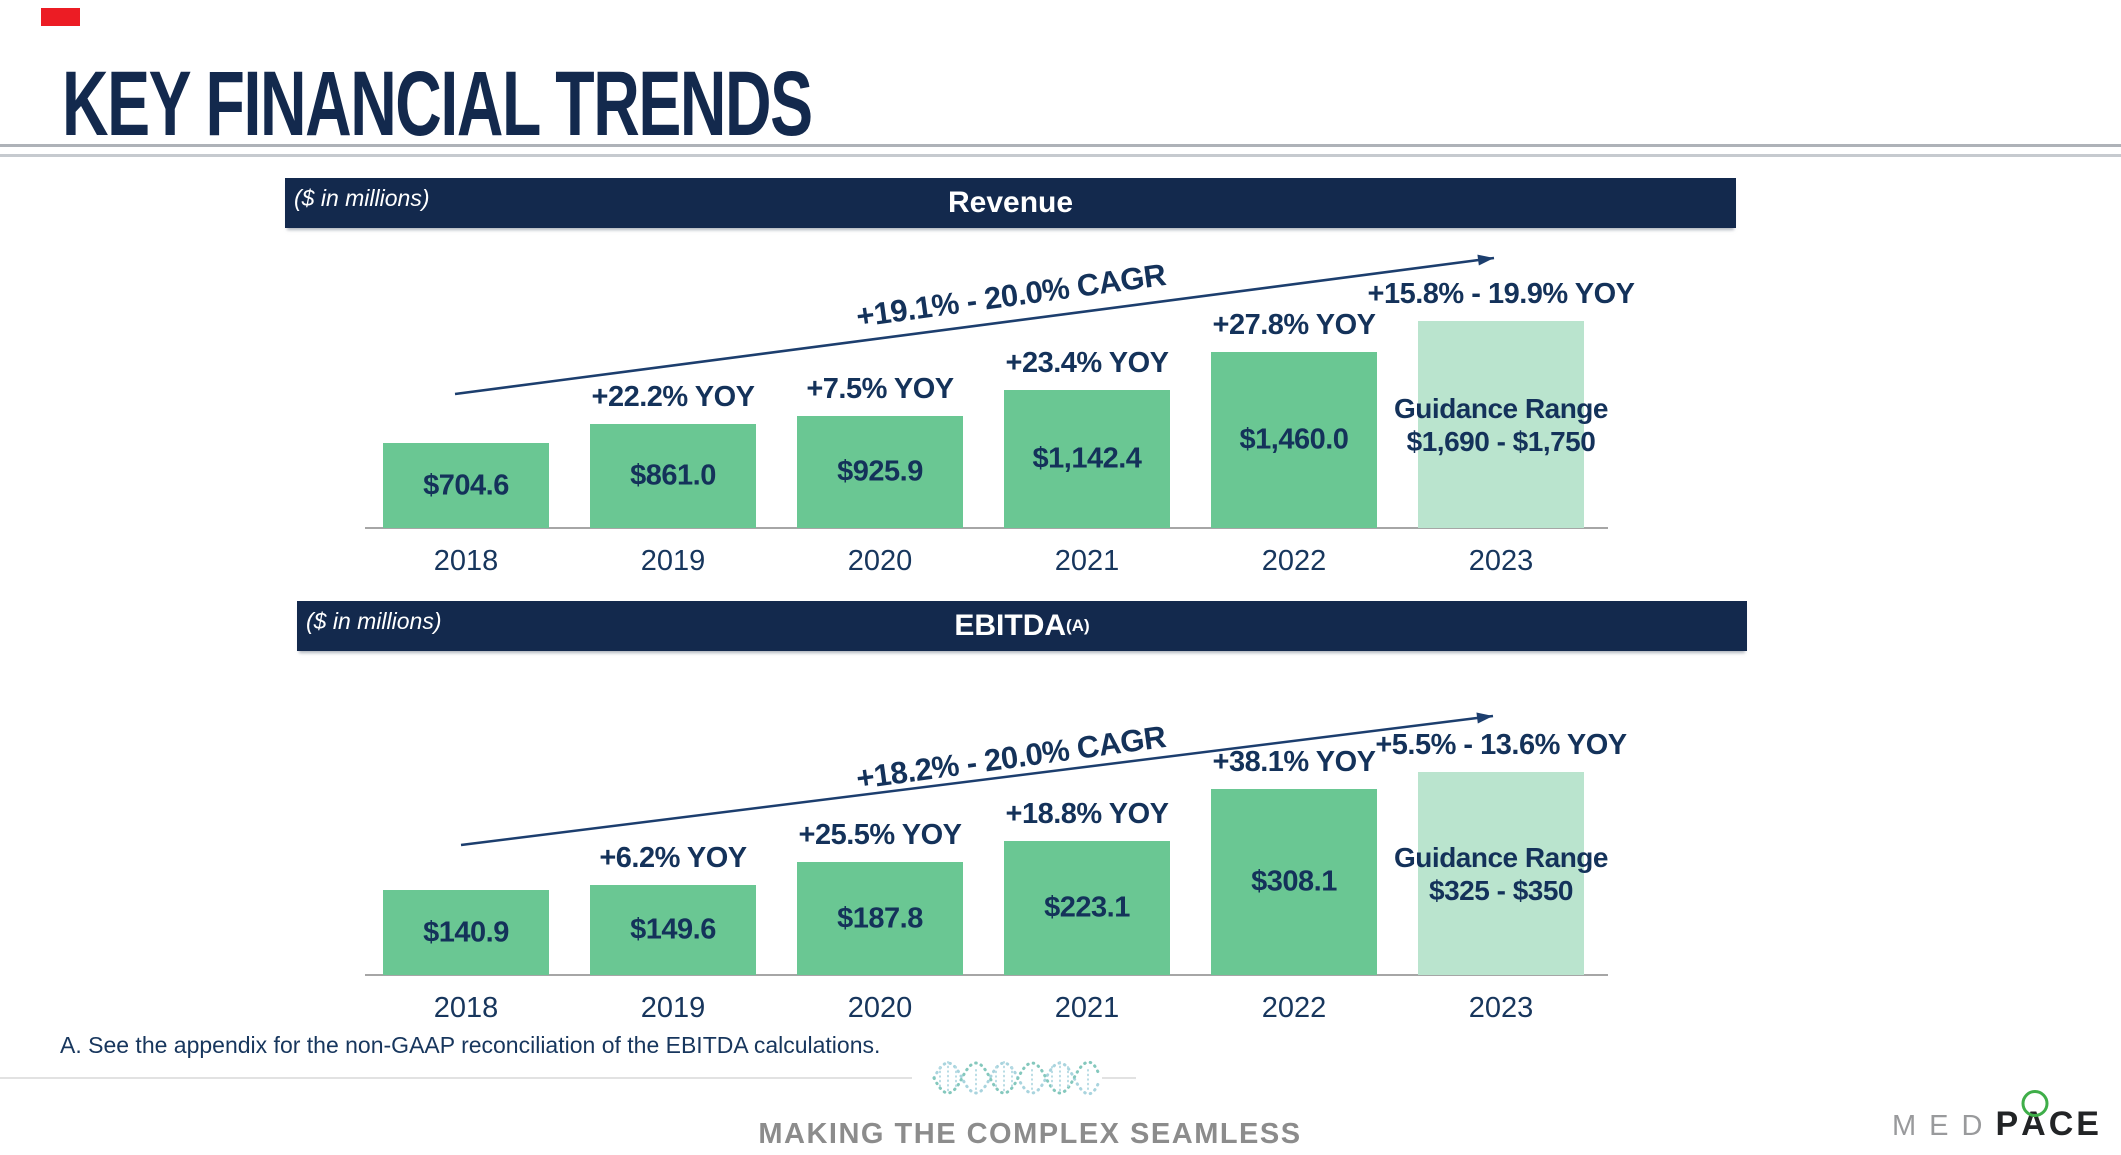 The width and height of the screenshot is (2121, 1155). Describe the element at coordinates (60, 17) in the screenshot. I see `red-accent-mark` at that location.